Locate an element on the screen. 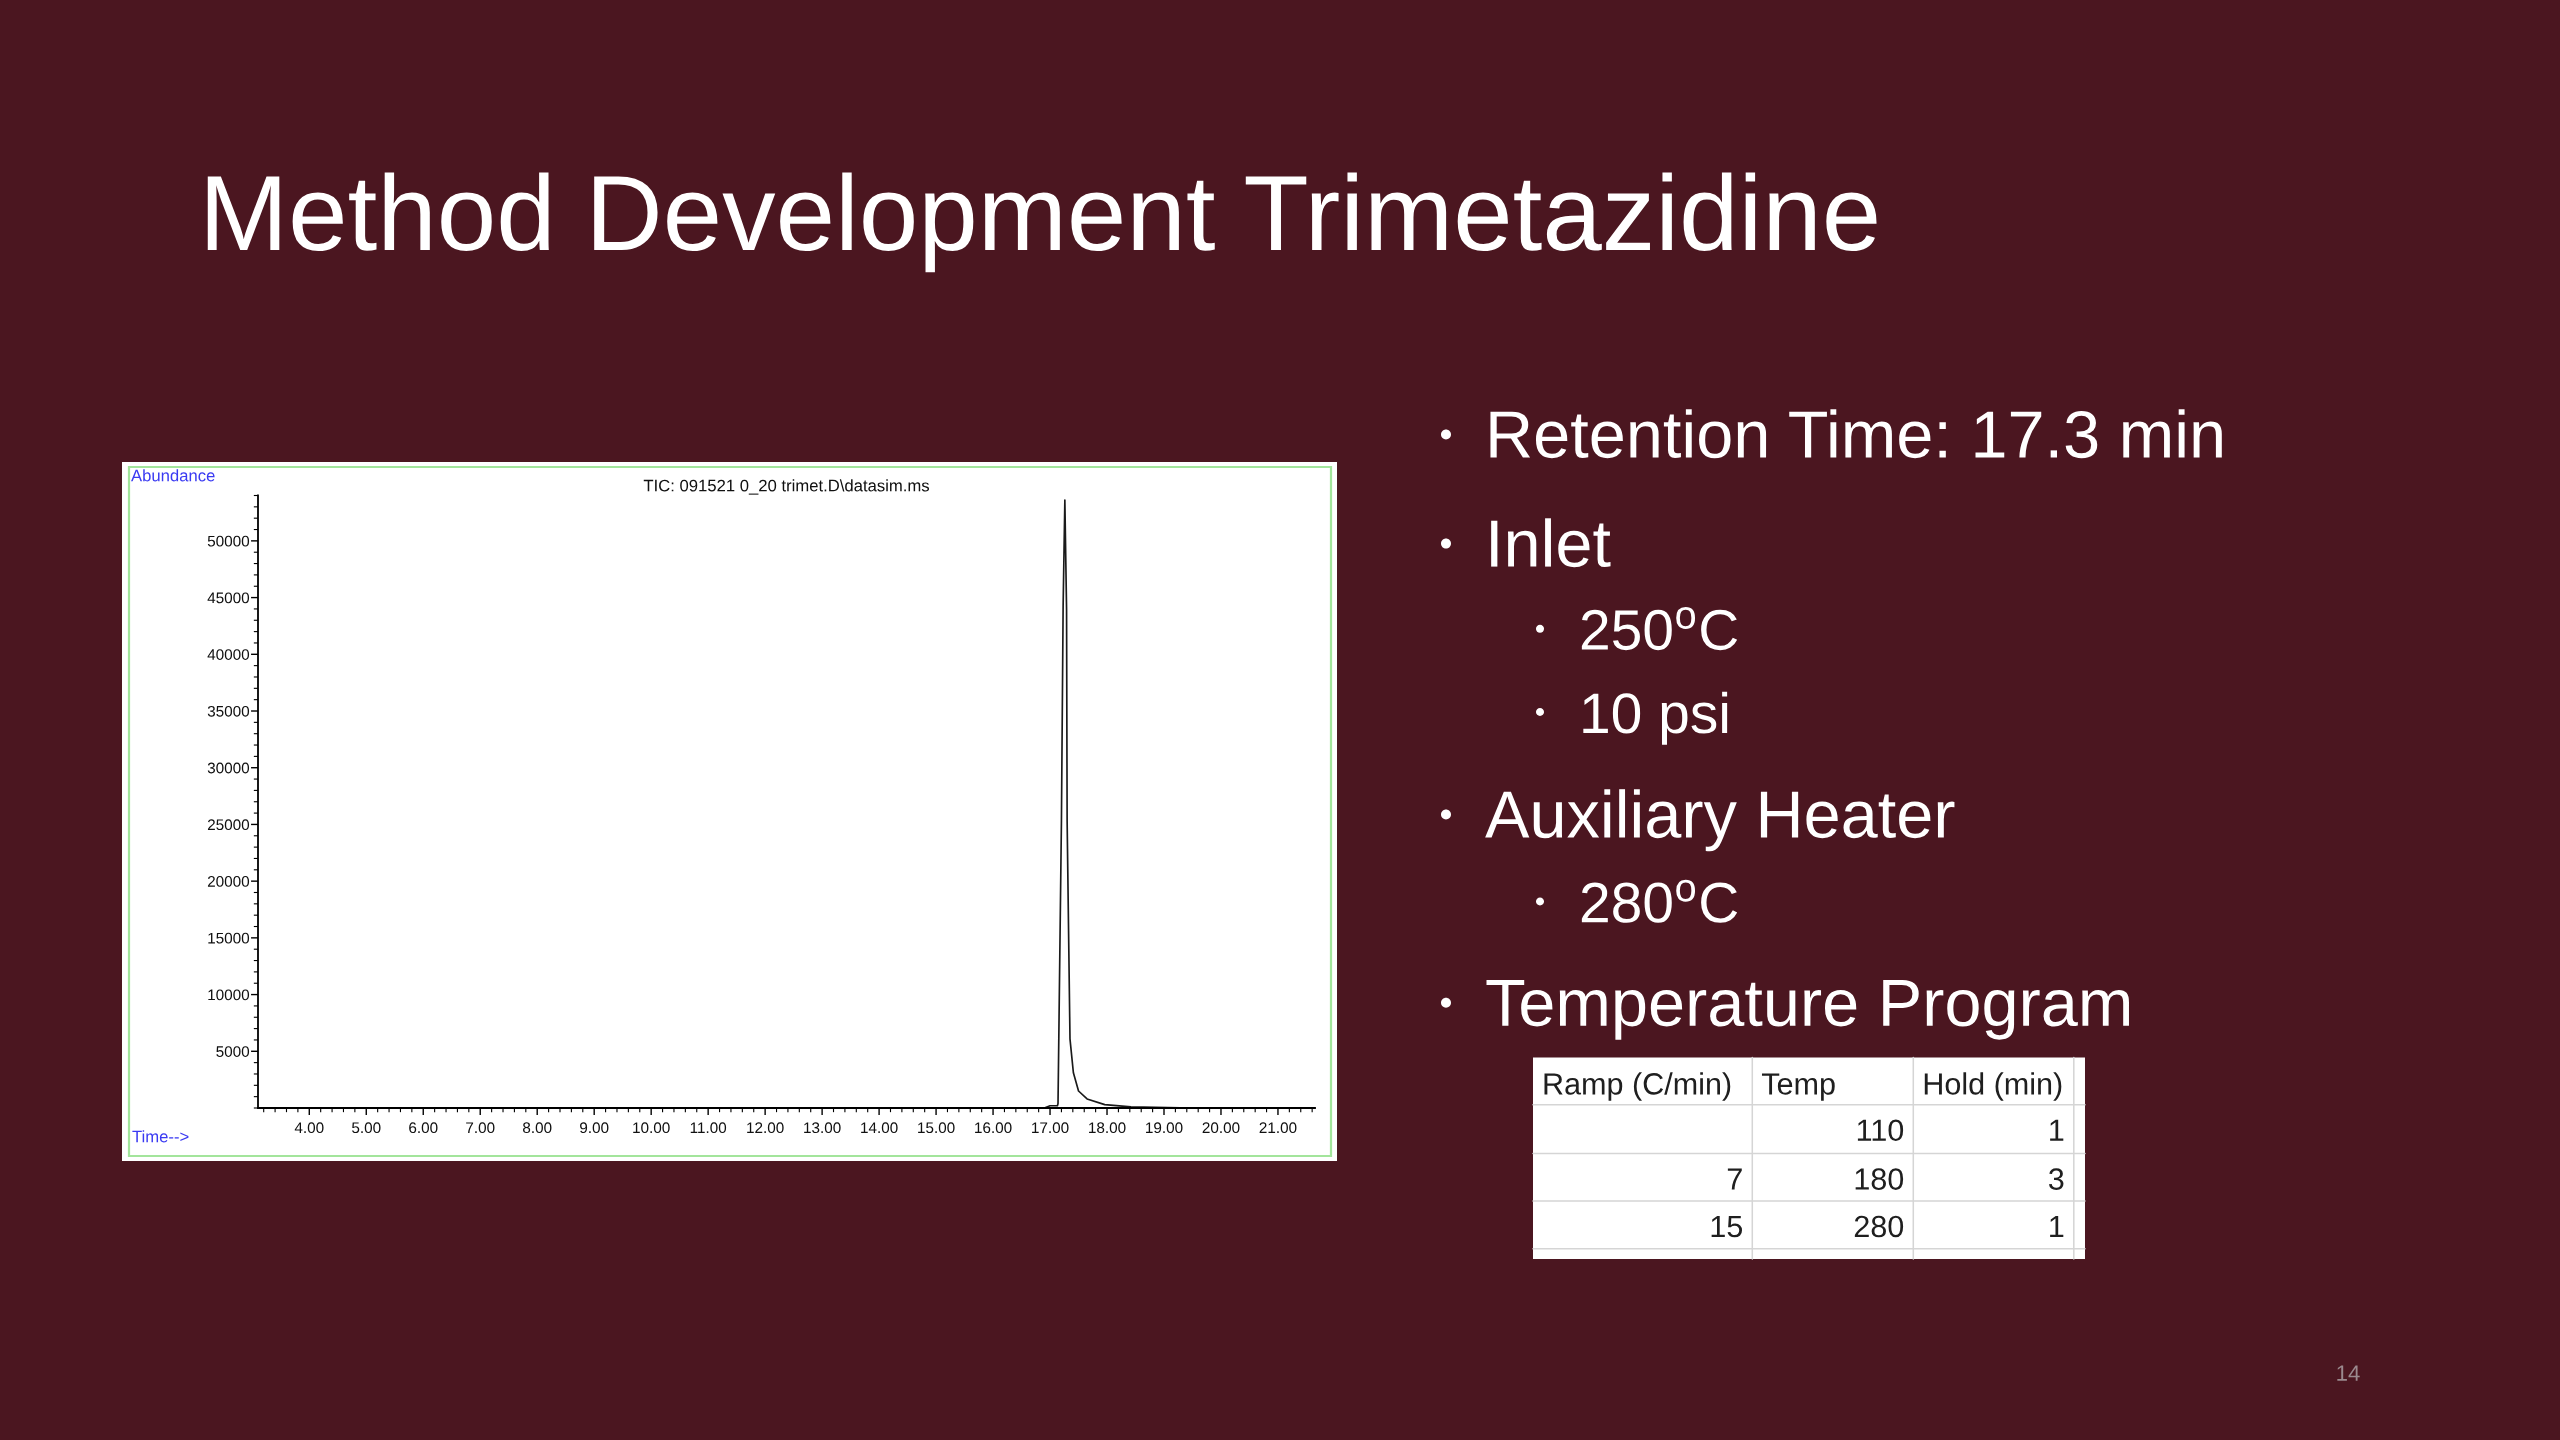  x-tick-label: 20.00 is located at coordinates (1221, 1128).